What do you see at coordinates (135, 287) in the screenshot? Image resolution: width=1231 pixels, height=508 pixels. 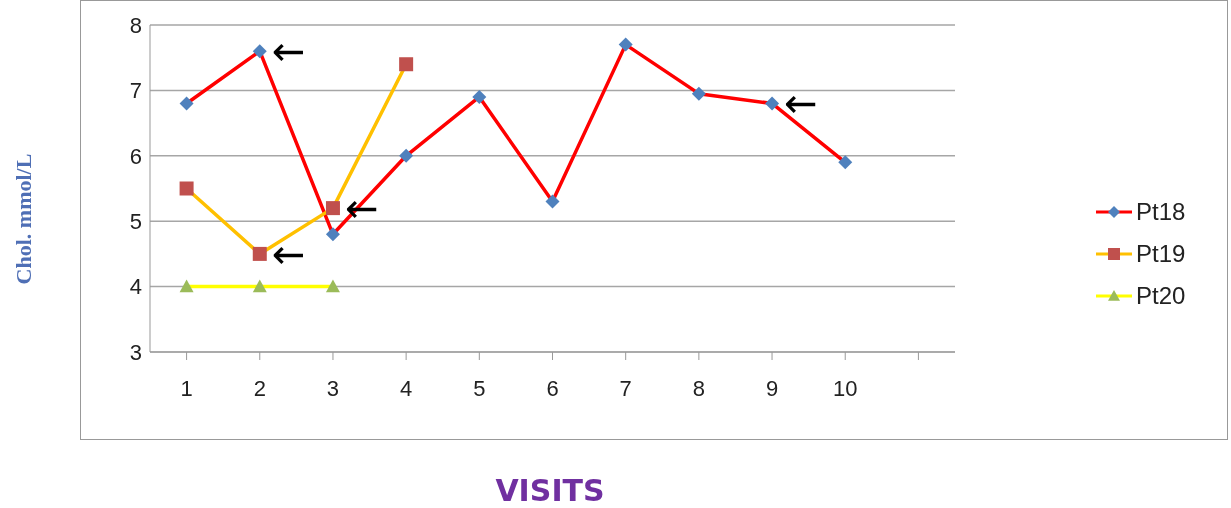 I see `y-tick-label: 4` at bounding box center [135, 287].